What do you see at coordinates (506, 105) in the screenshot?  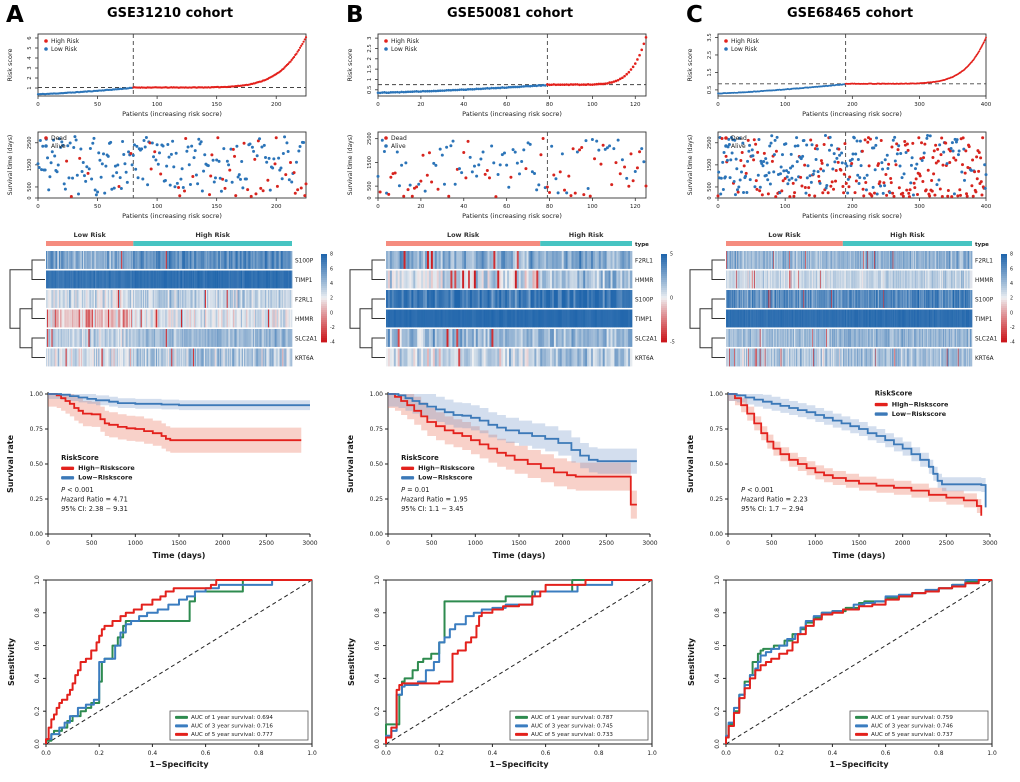 I see `svg-text: 60` at bounding box center [506, 105].